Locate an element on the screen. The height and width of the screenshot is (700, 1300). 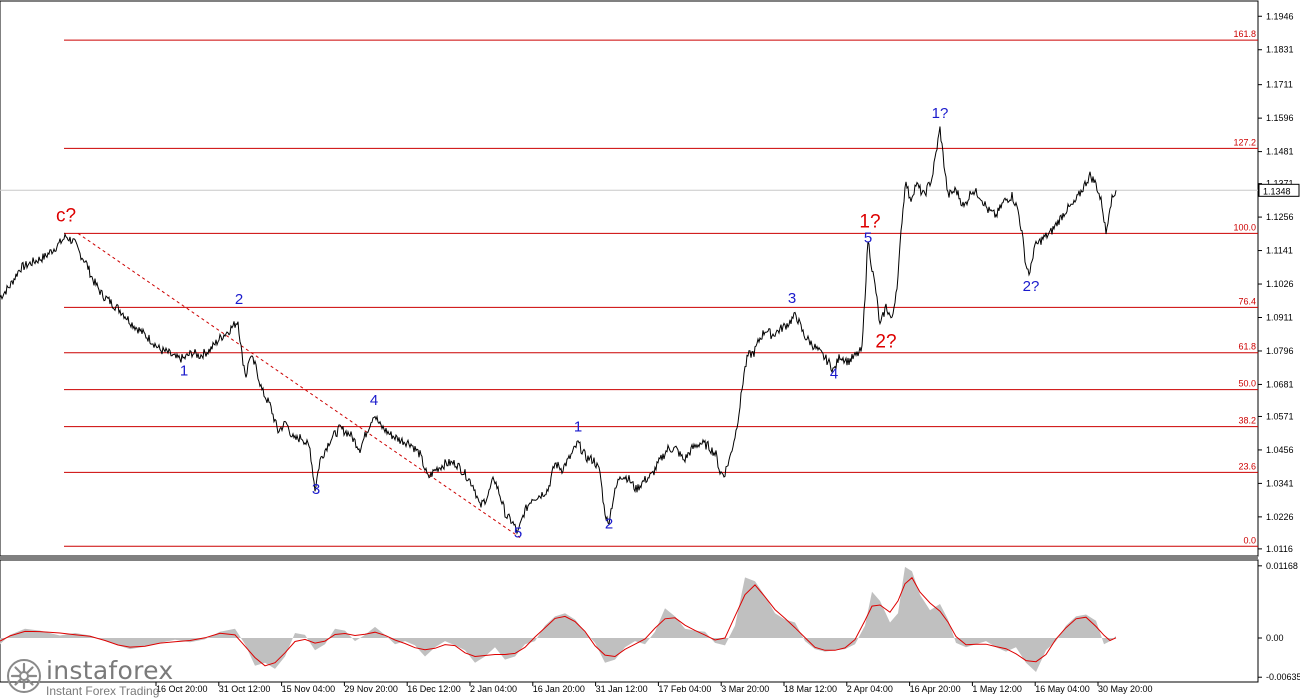
x-tick-label: 16 Apr 20:00 is located at coordinates (935, 689).